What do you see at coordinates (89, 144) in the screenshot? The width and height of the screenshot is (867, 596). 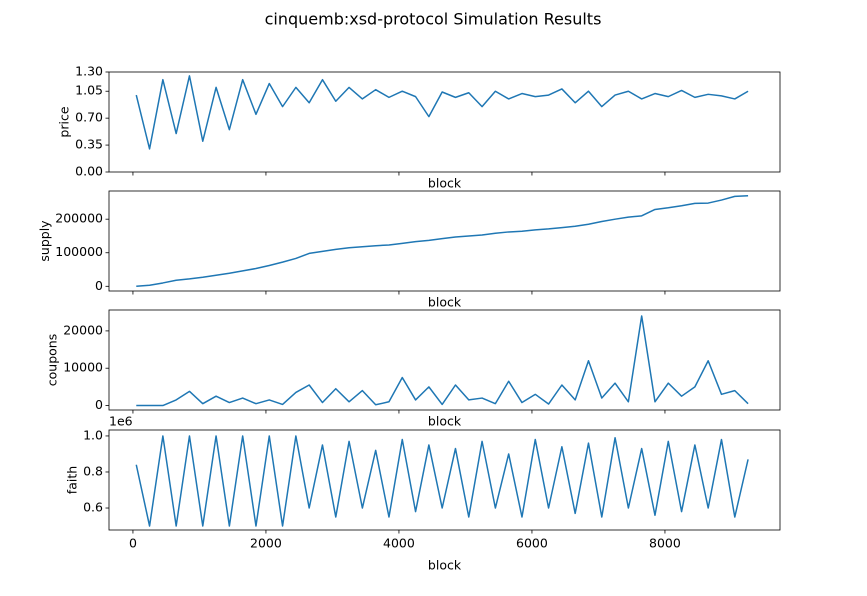 I see `y-tick-label: 0.35` at bounding box center [89, 144].